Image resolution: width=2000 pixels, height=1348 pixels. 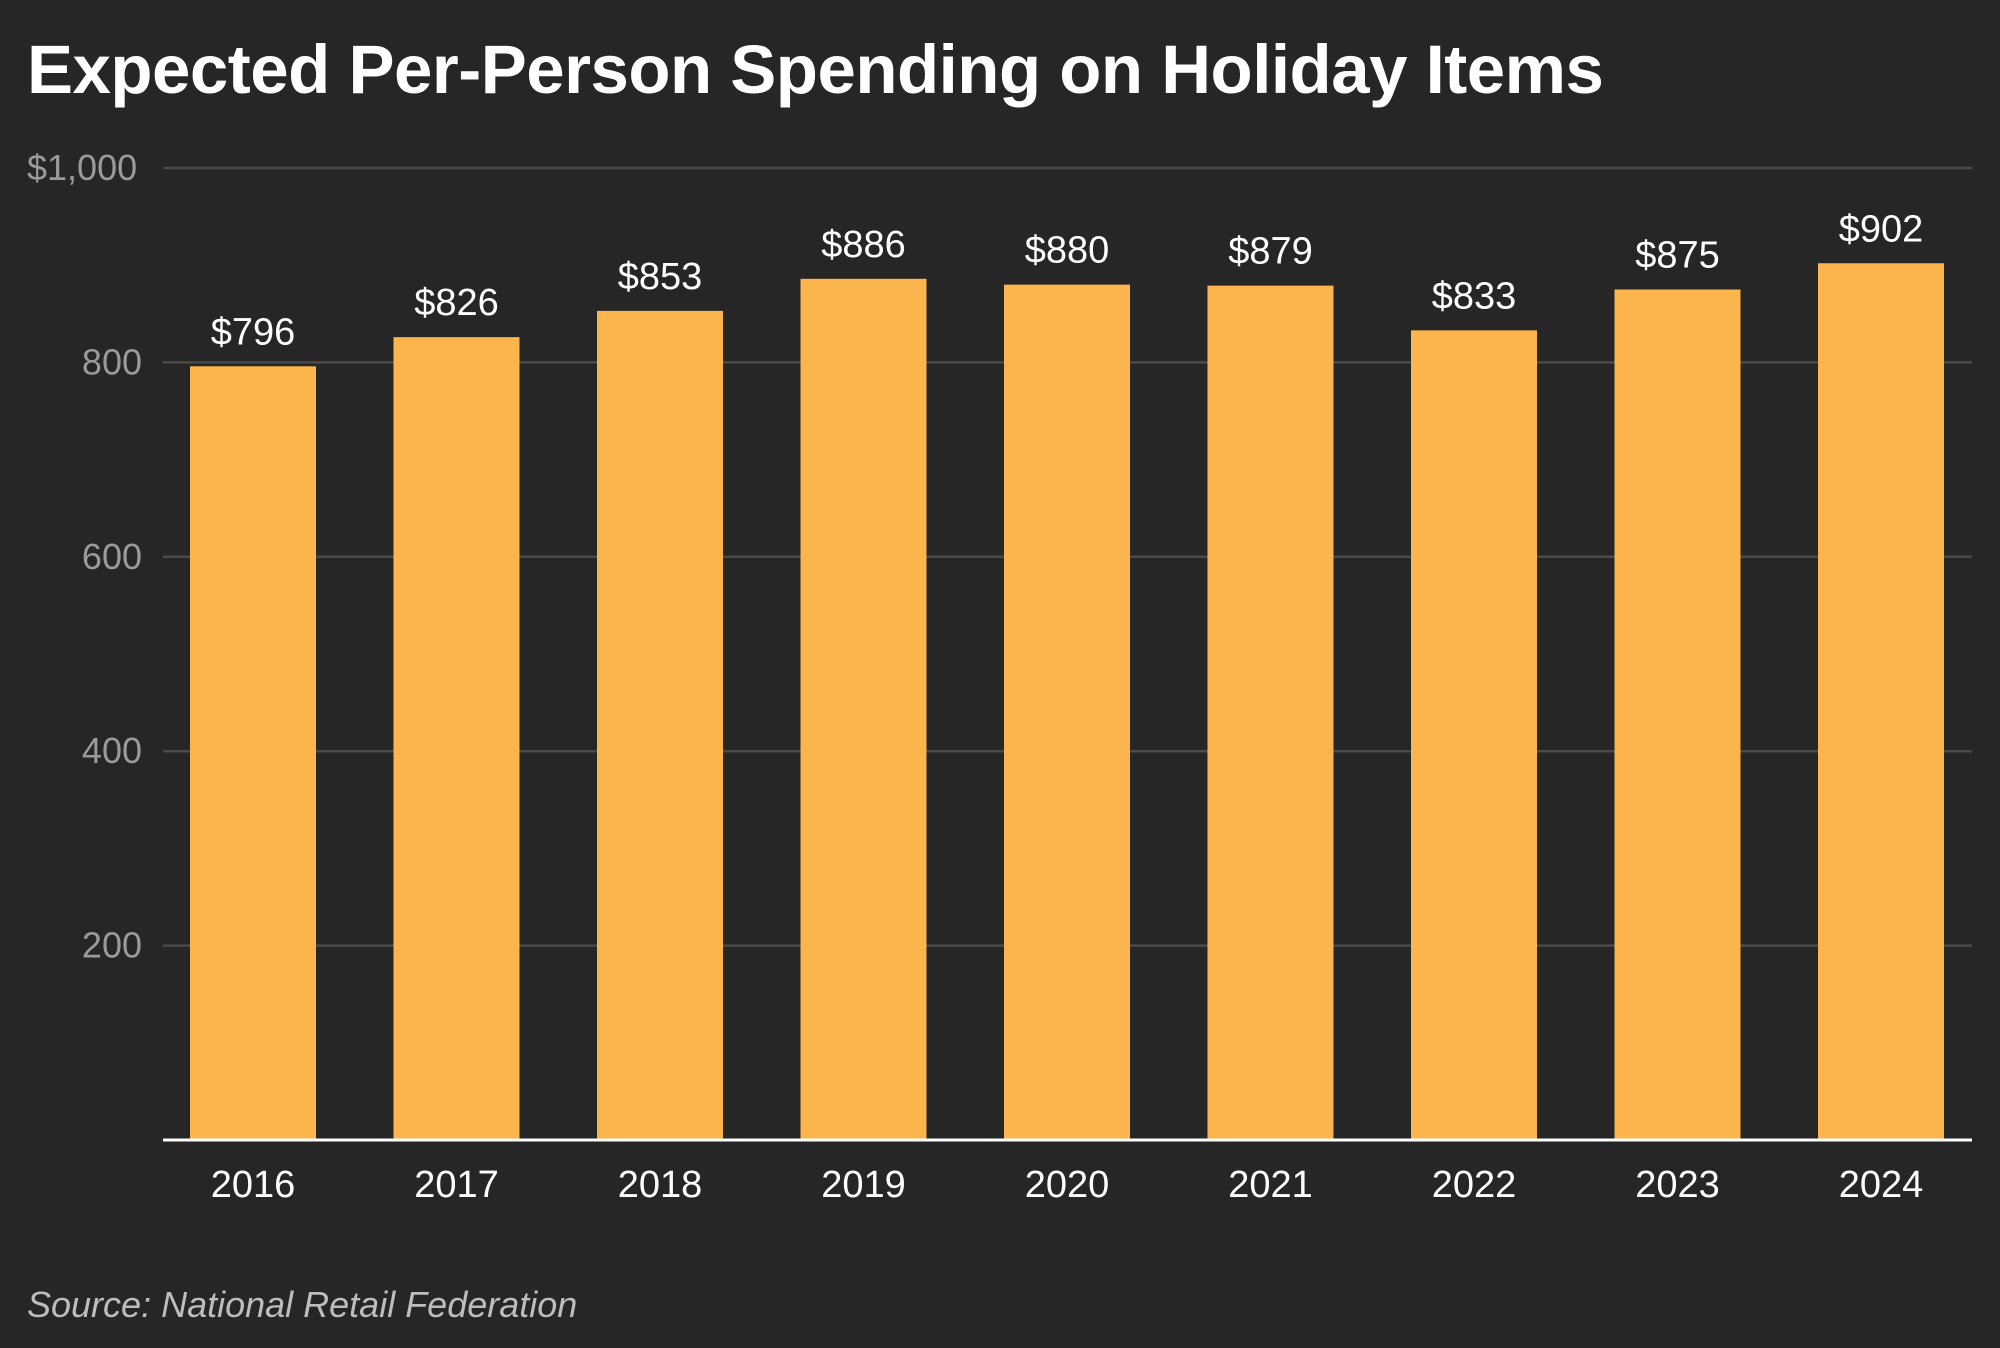 What do you see at coordinates (1881, 1185) in the screenshot?
I see `x-tick-label: 2024` at bounding box center [1881, 1185].